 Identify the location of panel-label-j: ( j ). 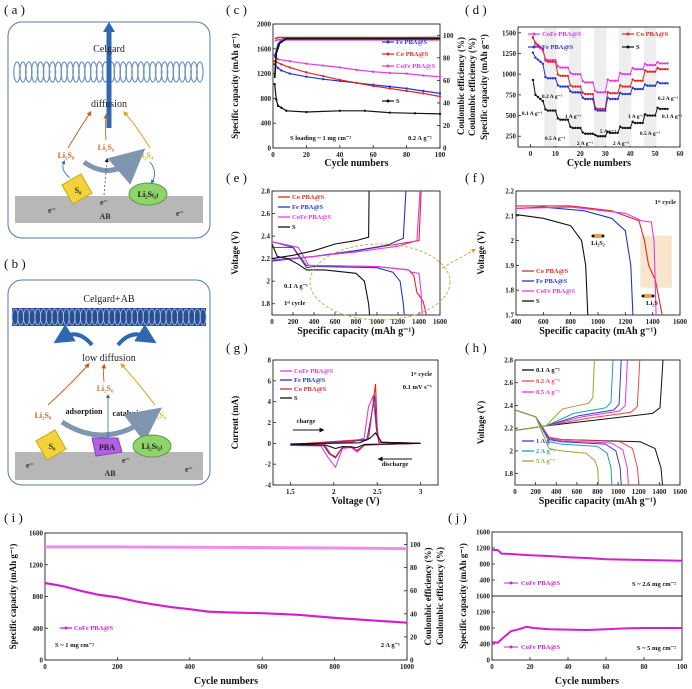
(457, 517).